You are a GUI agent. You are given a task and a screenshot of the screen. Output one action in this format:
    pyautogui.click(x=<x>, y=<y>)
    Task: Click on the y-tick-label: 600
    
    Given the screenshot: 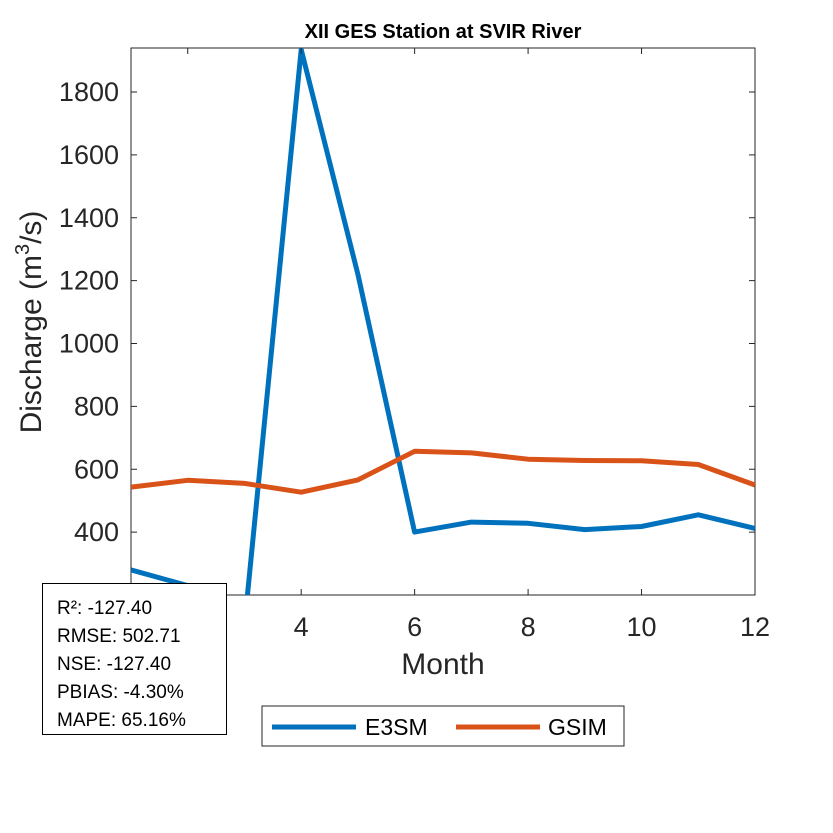 What is the action you would take?
    pyautogui.click(x=96, y=469)
    